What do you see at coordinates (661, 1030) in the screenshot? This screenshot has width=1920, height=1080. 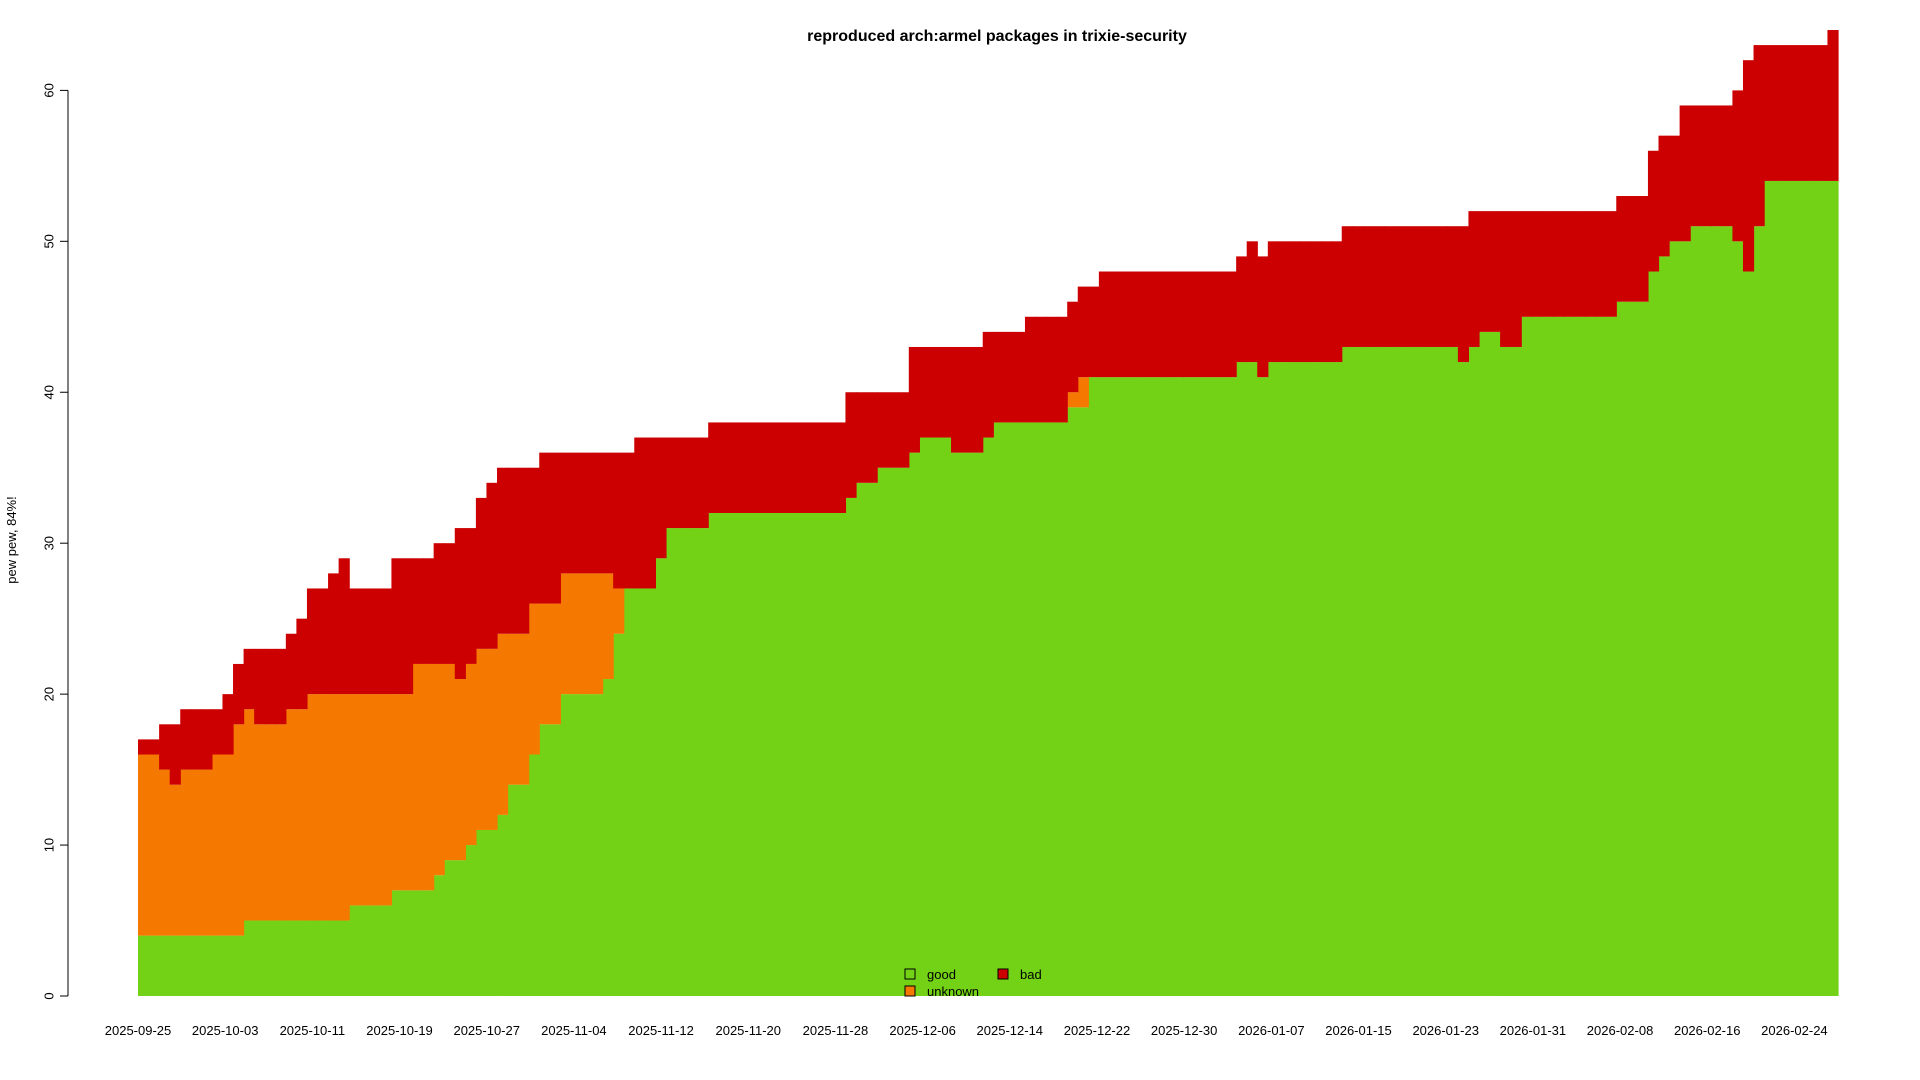 I see `x-tick-label: 2025-11-12` at bounding box center [661, 1030].